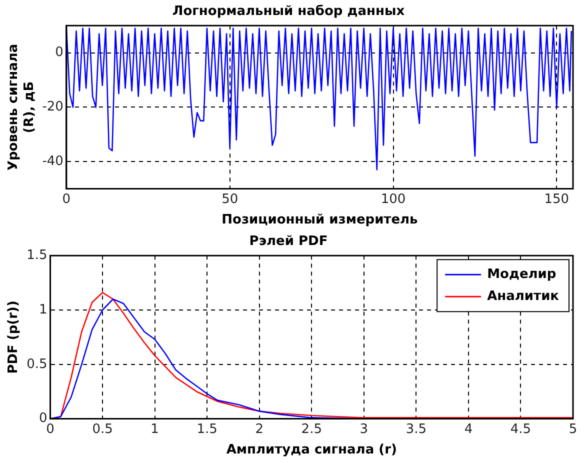  Describe the element at coordinates (37, 364) in the screenshot. I see `y-tick-label: 0.5` at that location.